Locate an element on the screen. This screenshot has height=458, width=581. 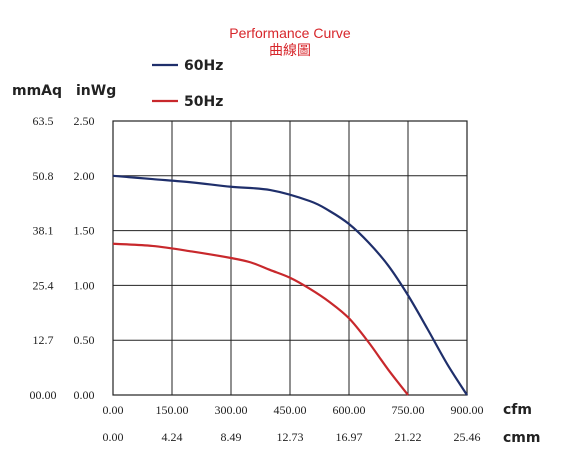
x-tick-label-secondary: 21.22 is located at coordinates (408, 437).